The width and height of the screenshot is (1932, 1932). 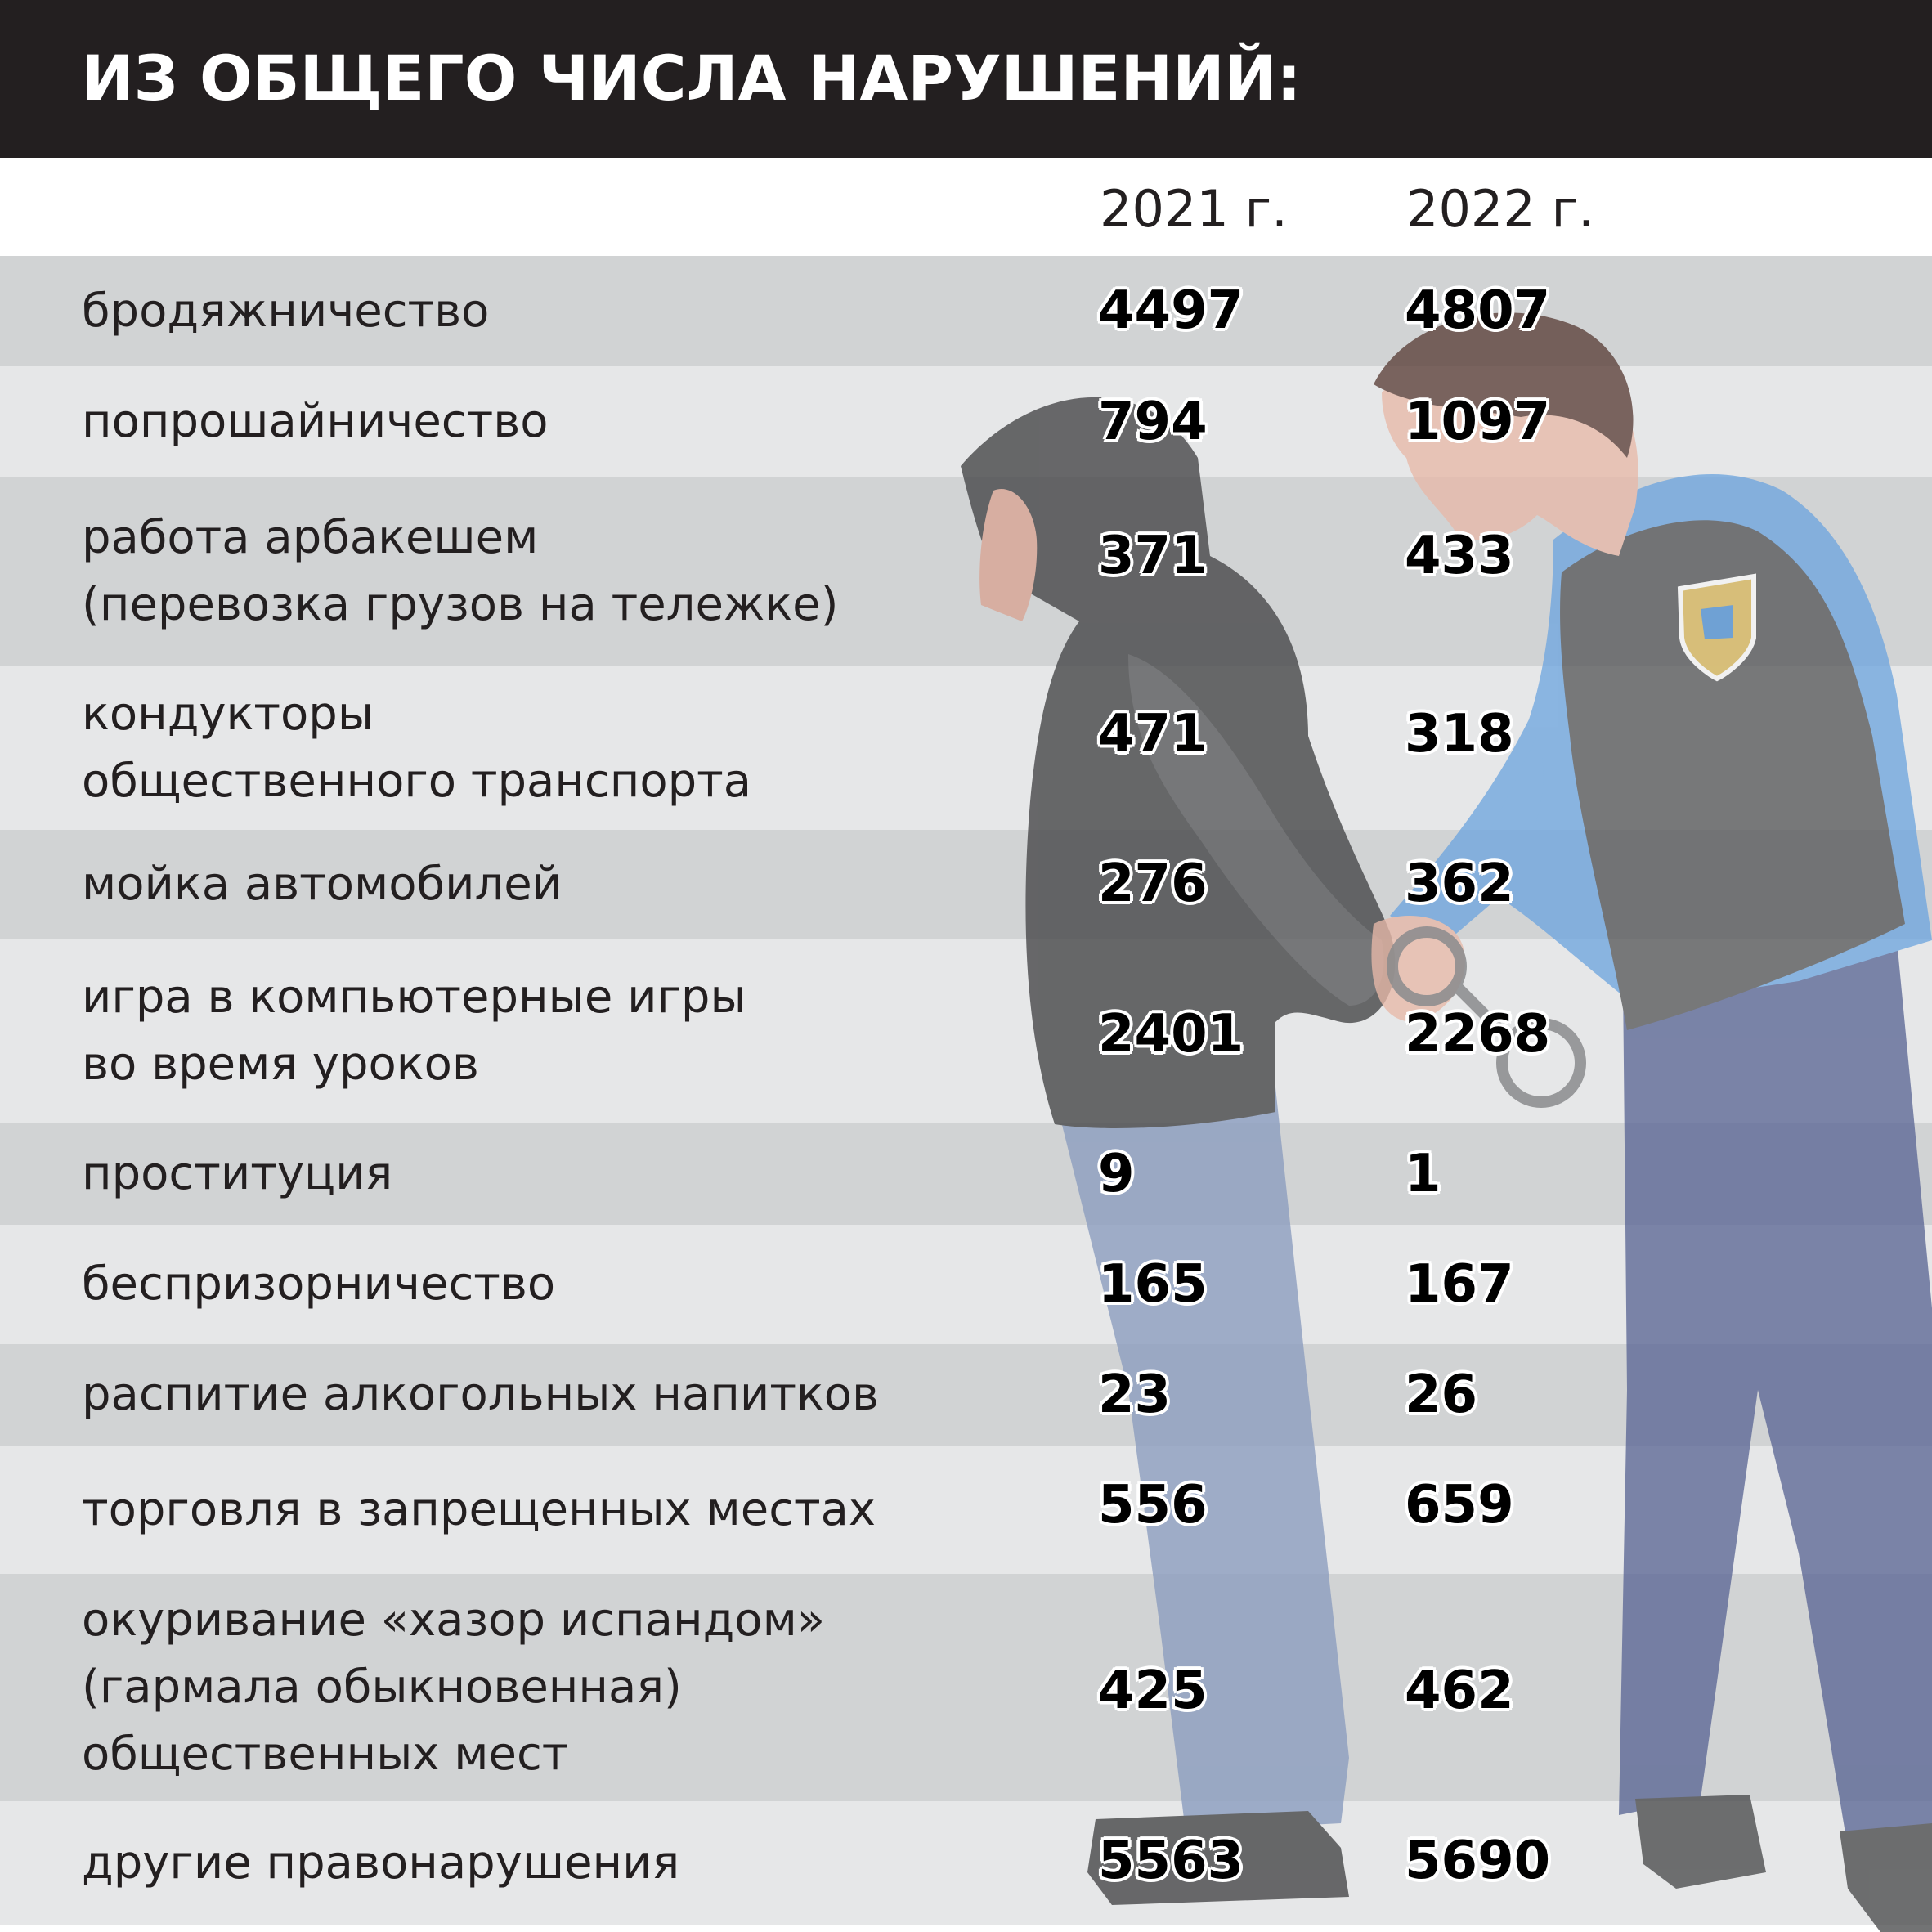 What do you see at coordinates (417, 747) in the screenshot?
I see `row-label: кондукторы общественного транспорта` at bounding box center [417, 747].